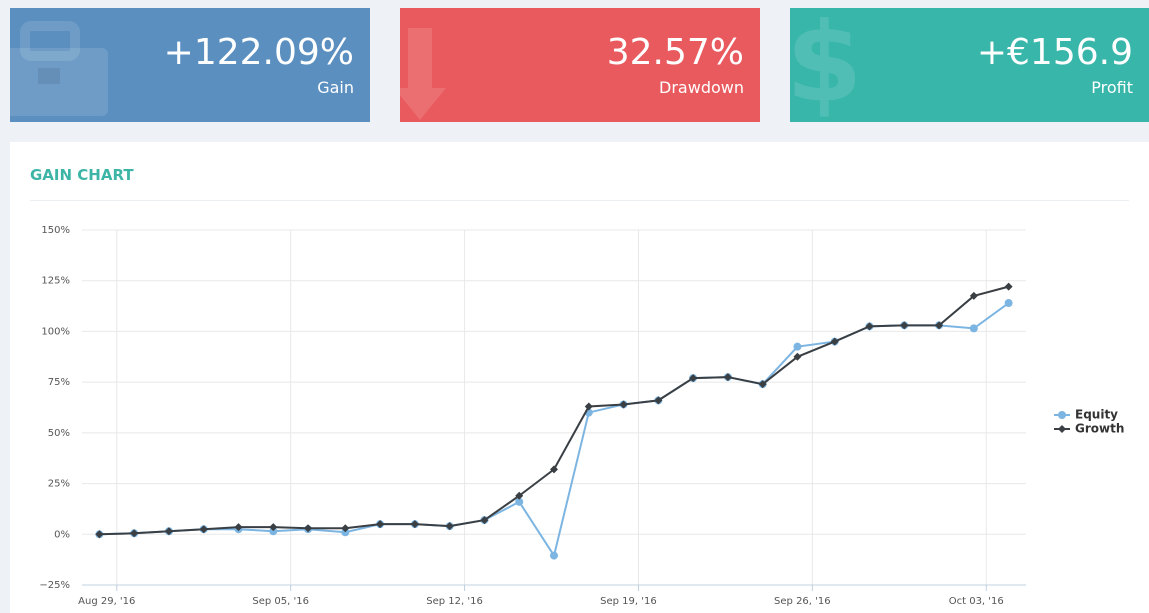  What do you see at coordinates (580, 65) in the screenshot?
I see `drawdown-card: 32.57% Drawdown` at bounding box center [580, 65].